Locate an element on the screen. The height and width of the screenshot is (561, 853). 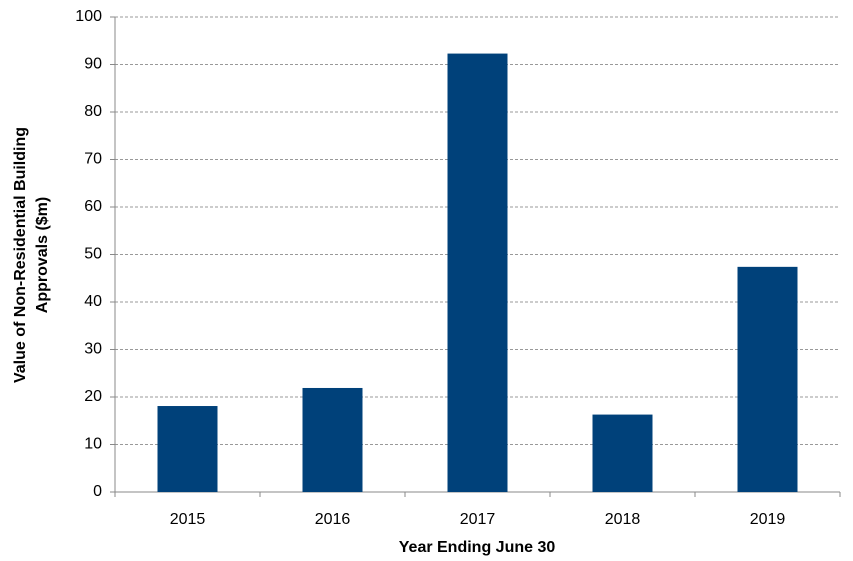
y-tick-label: 20 is located at coordinates (93, 396).